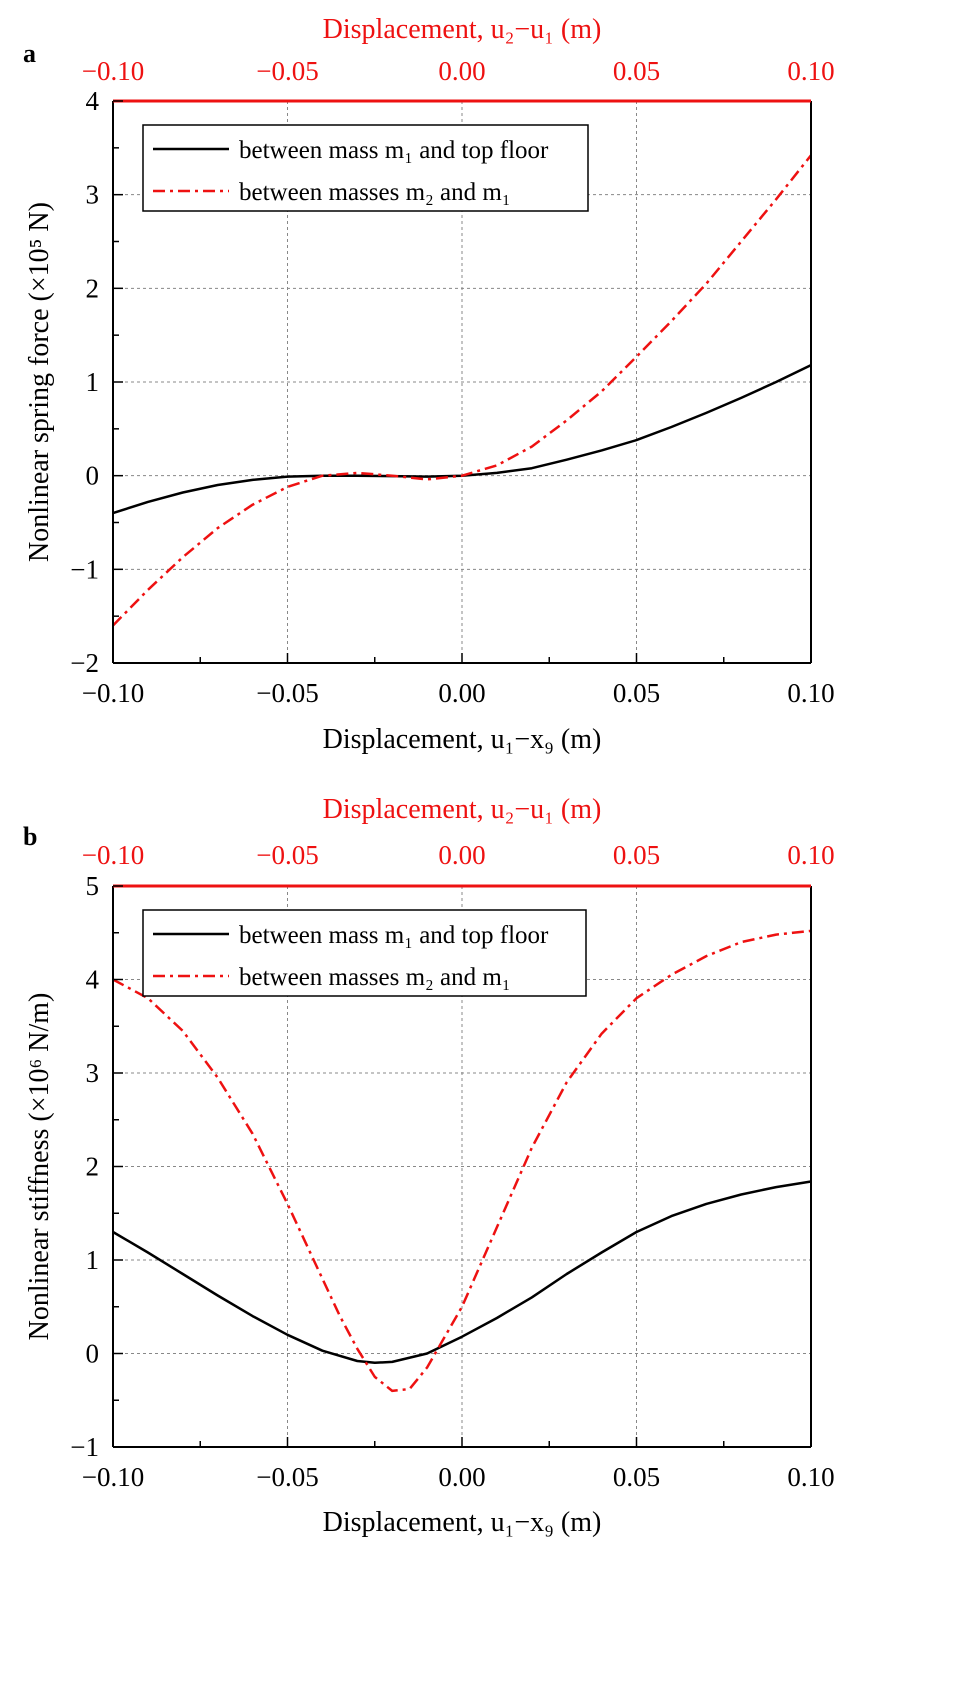 This screenshot has width=978, height=1699. Describe the element at coordinates (84, 663) in the screenshot. I see `y-tick-label: −2` at that location.